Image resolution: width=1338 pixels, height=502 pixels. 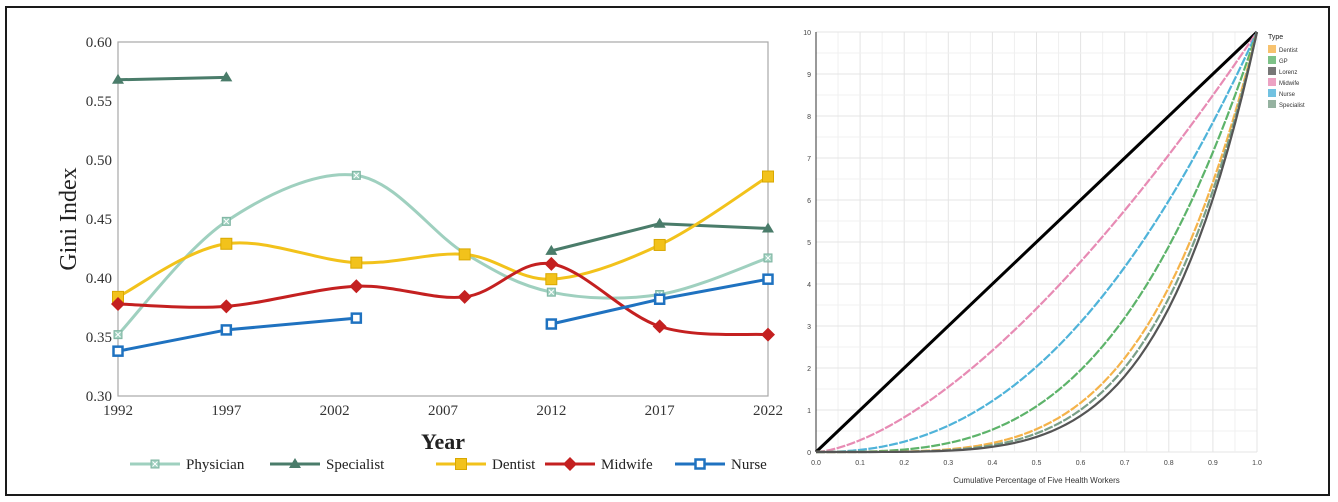 I want to click on legend-label: GP, so click(x=1283, y=62).